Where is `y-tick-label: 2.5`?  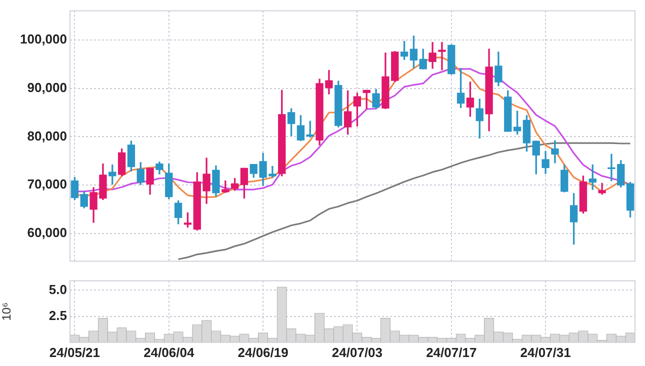
y-tick-label: 2.5 is located at coordinates (57, 315).